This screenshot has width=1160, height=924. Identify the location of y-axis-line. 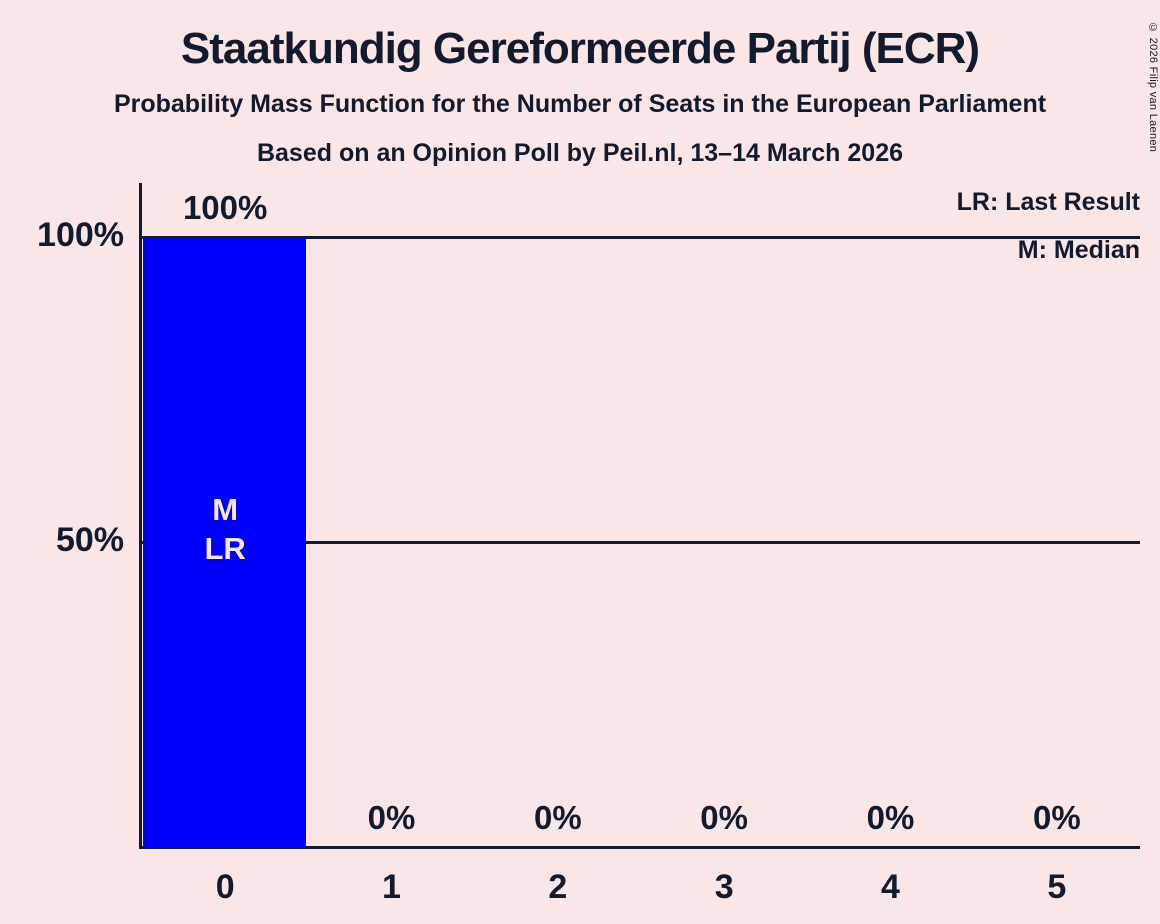
(140, 516).